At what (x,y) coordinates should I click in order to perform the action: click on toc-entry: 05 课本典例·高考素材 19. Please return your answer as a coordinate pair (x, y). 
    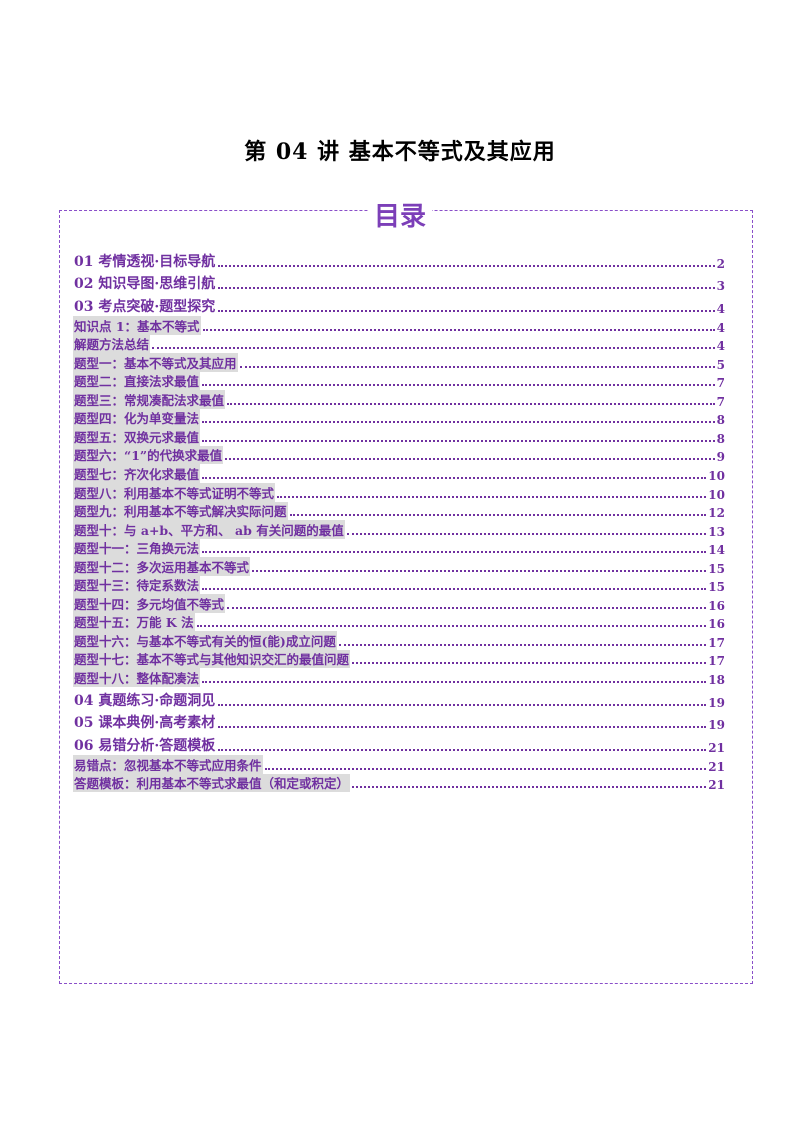
    Looking at the image, I should click on (399, 721).